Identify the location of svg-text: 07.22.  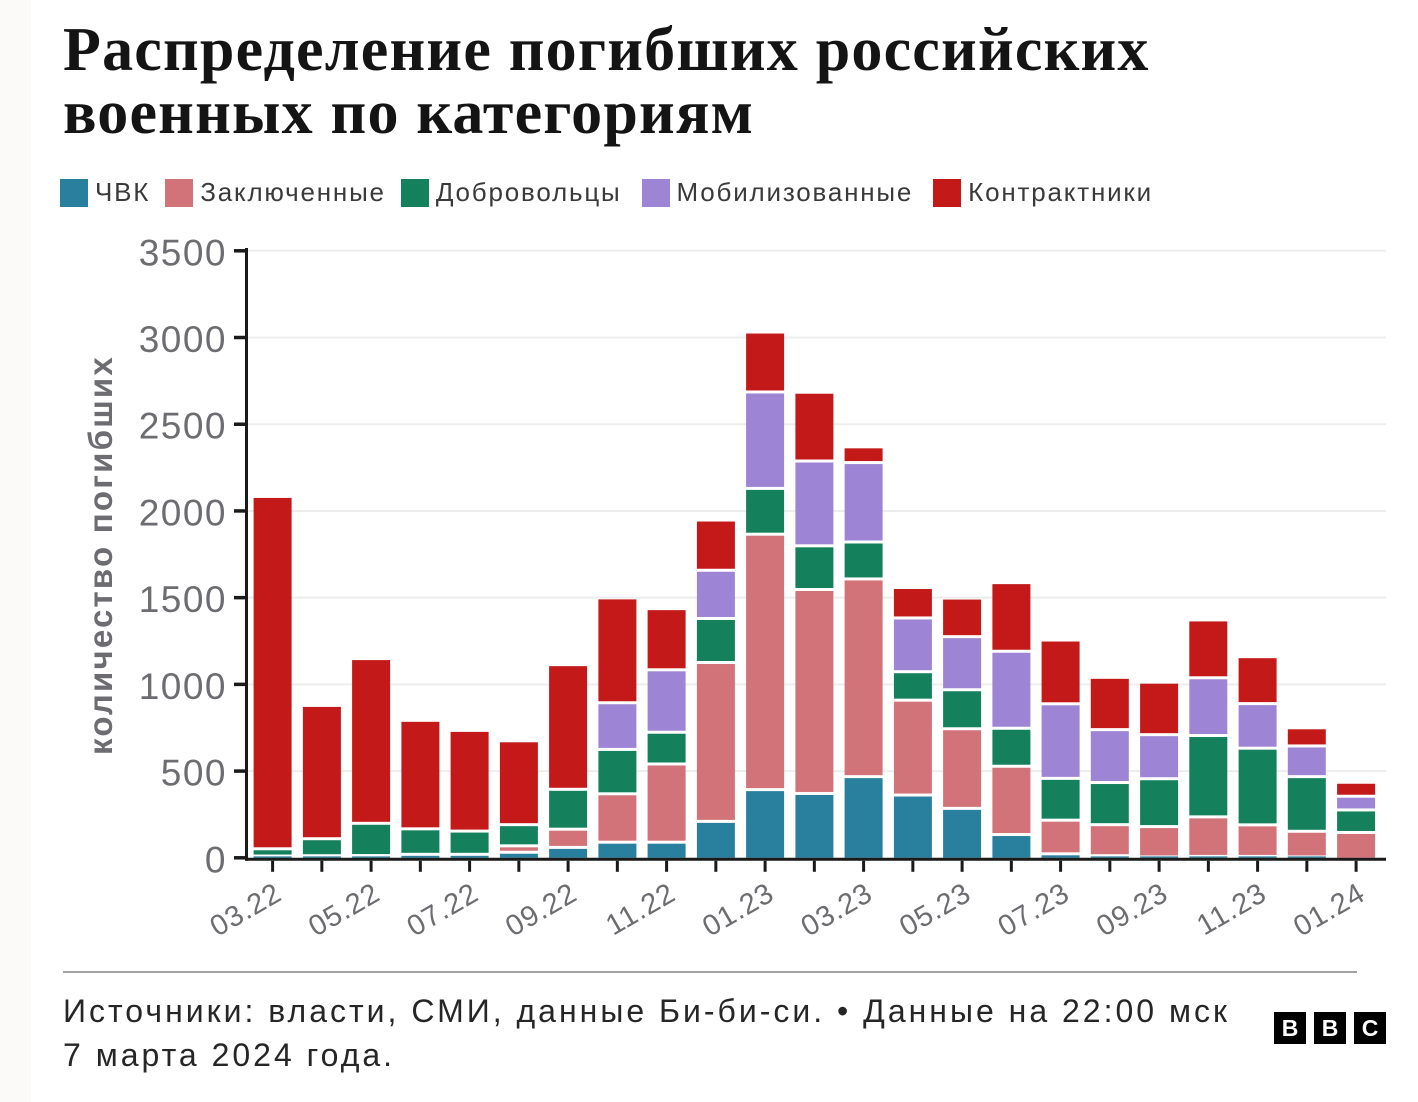
(443, 910).